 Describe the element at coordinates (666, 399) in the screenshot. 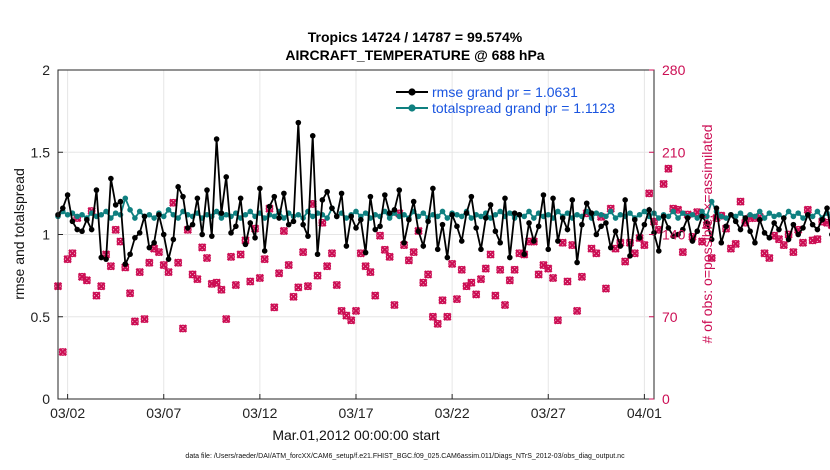

I see `y-tick-label-right: 0` at that location.